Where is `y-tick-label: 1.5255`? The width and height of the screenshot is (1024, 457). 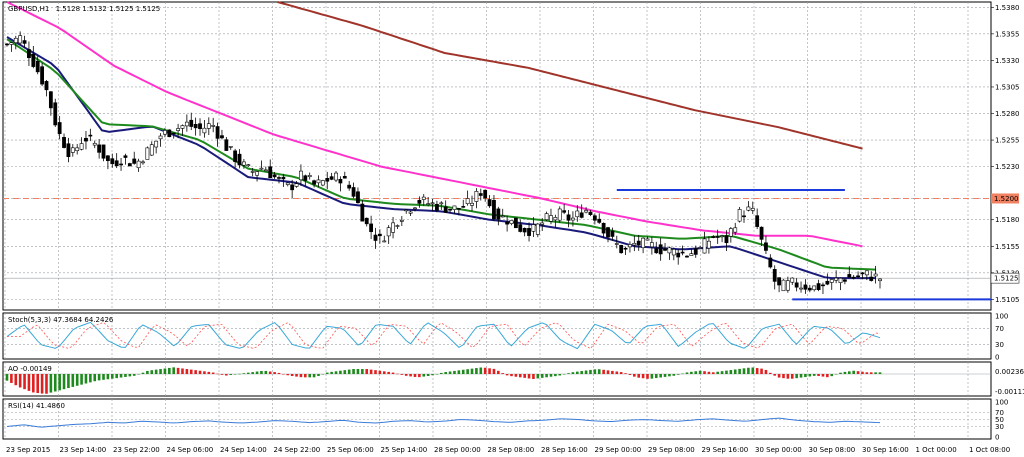
y-tick-label: 1.5255 is located at coordinates (1007, 141).